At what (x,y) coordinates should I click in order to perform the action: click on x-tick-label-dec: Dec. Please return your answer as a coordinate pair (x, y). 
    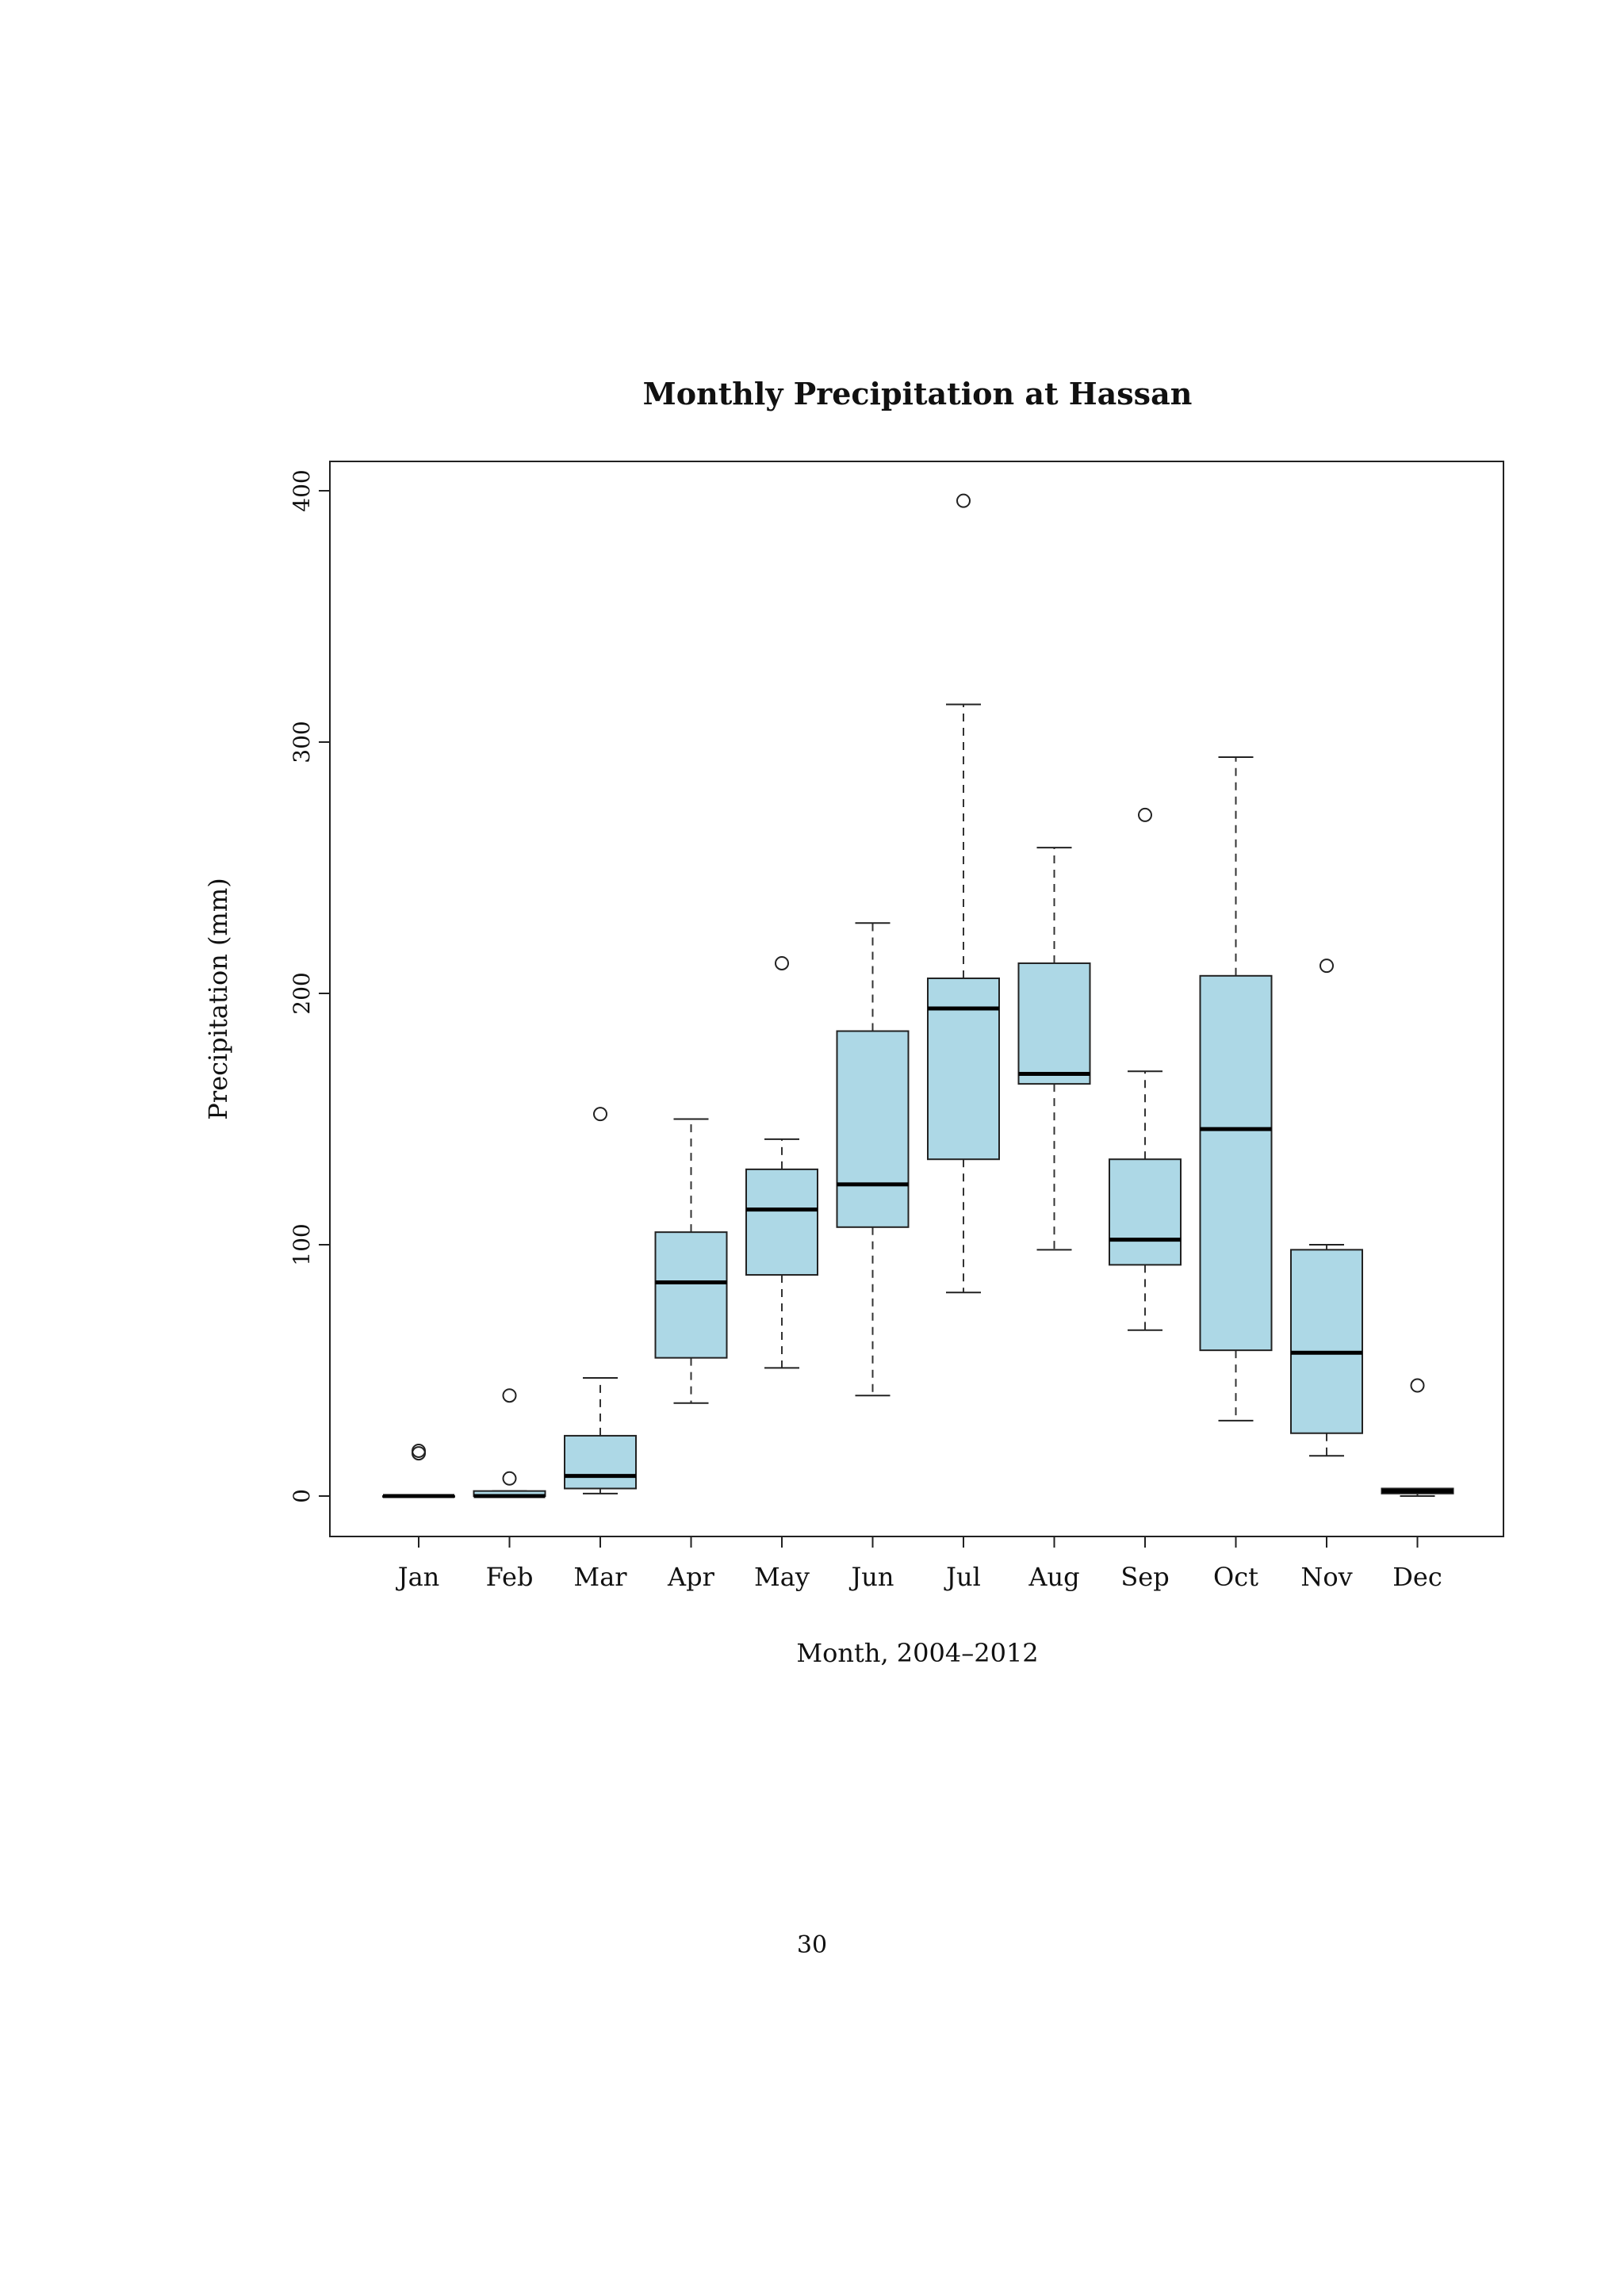
    Looking at the image, I should click on (1417, 1577).